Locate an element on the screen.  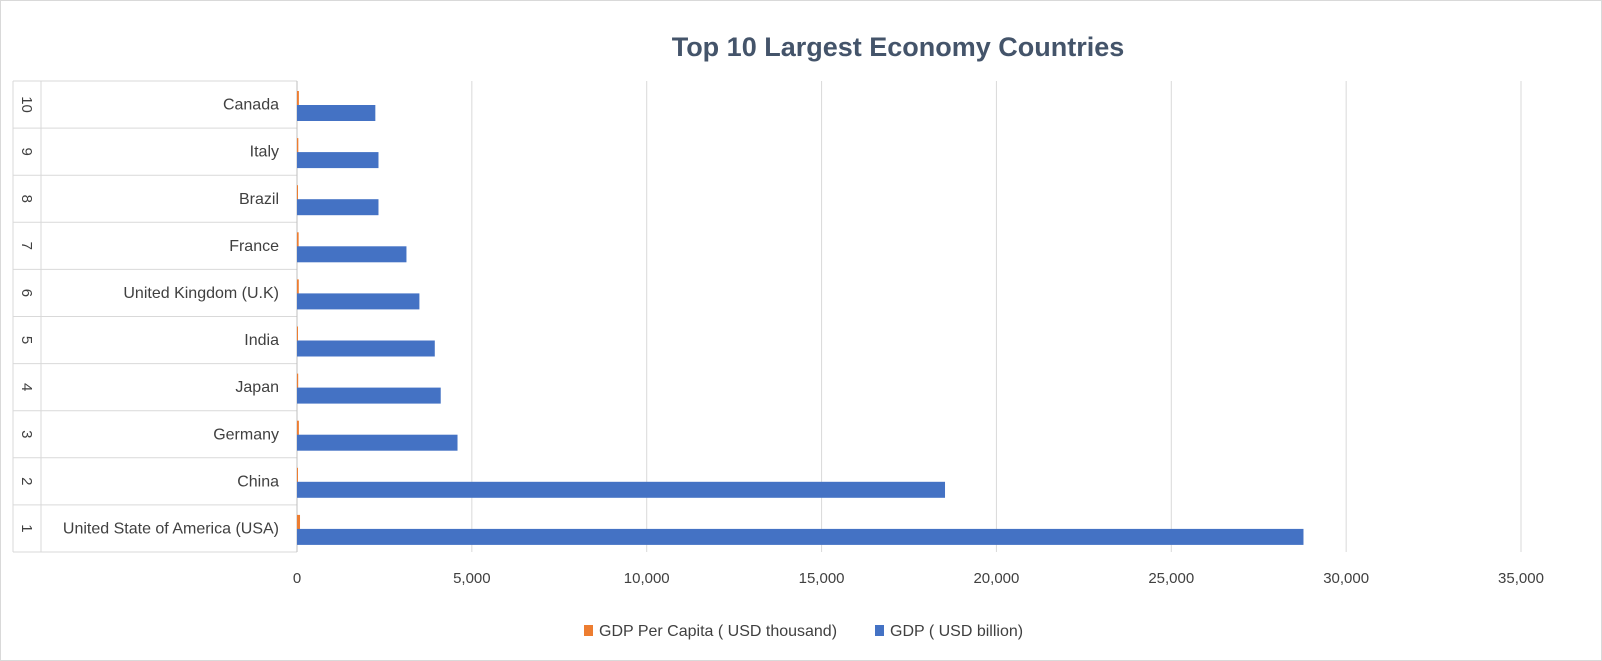
category-rank-label: 8 is located at coordinates (26, 199).